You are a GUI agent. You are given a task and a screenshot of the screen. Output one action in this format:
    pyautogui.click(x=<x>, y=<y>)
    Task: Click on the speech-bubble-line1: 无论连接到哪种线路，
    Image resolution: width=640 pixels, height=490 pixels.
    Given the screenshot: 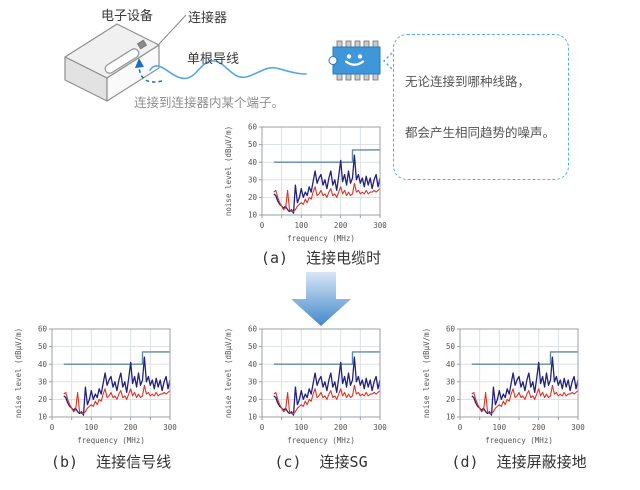 What is the action you would take?
    pyautogui.click(x=468, y=81)
    